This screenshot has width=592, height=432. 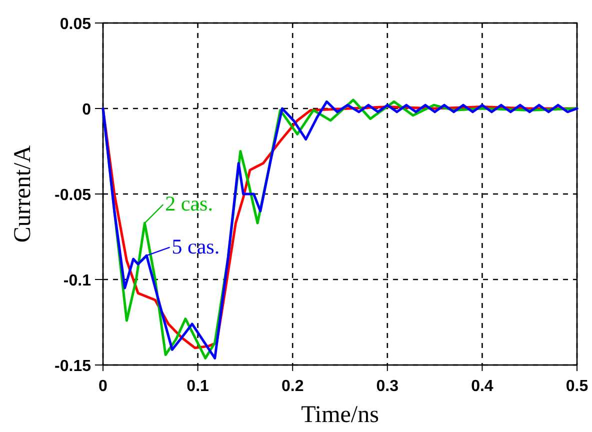 I want to click on legend-label: 5 cas., so click(x=196, y=246).